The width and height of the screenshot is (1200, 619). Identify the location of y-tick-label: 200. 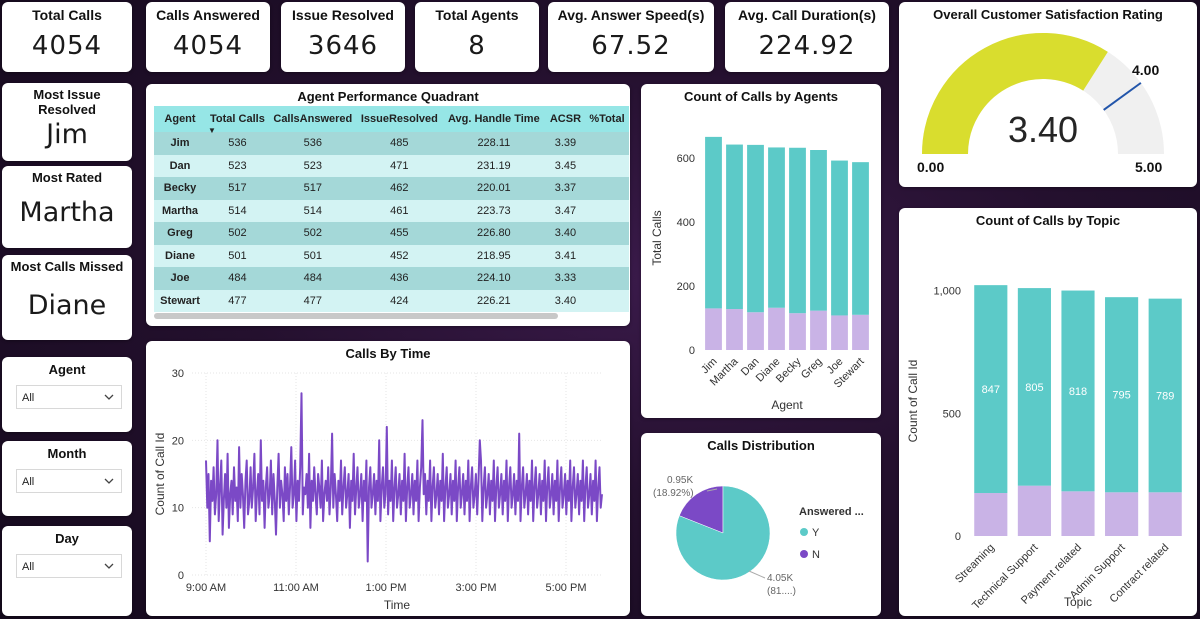
(686, 287).